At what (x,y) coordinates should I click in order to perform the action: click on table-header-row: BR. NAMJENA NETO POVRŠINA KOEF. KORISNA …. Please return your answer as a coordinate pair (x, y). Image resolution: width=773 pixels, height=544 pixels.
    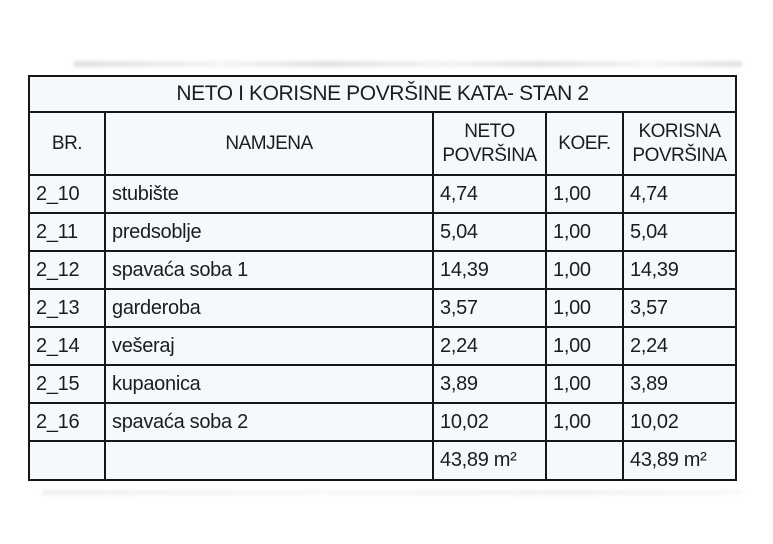
    Looking at the image, I should click on (382, 143).